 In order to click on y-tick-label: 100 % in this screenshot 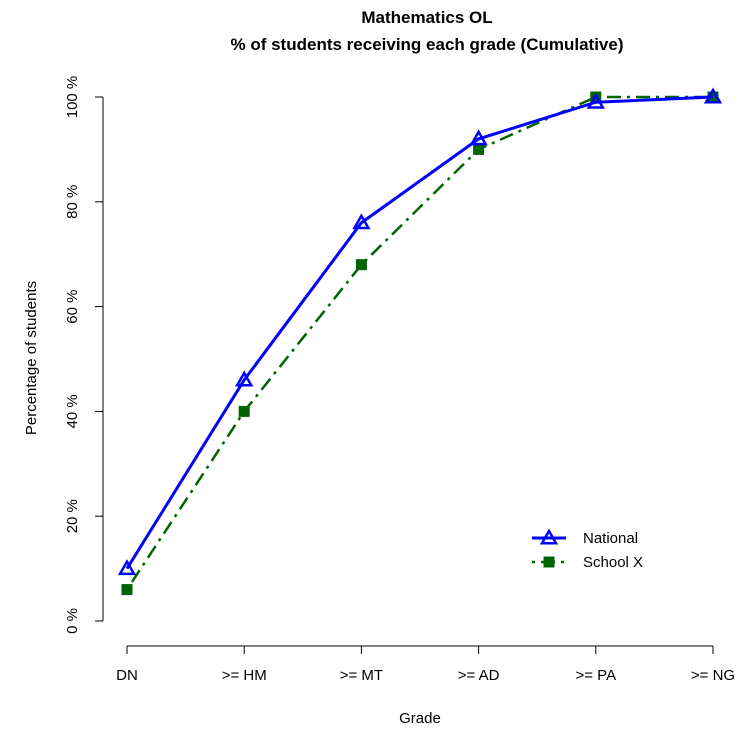, I will do `click(72, 97)`.